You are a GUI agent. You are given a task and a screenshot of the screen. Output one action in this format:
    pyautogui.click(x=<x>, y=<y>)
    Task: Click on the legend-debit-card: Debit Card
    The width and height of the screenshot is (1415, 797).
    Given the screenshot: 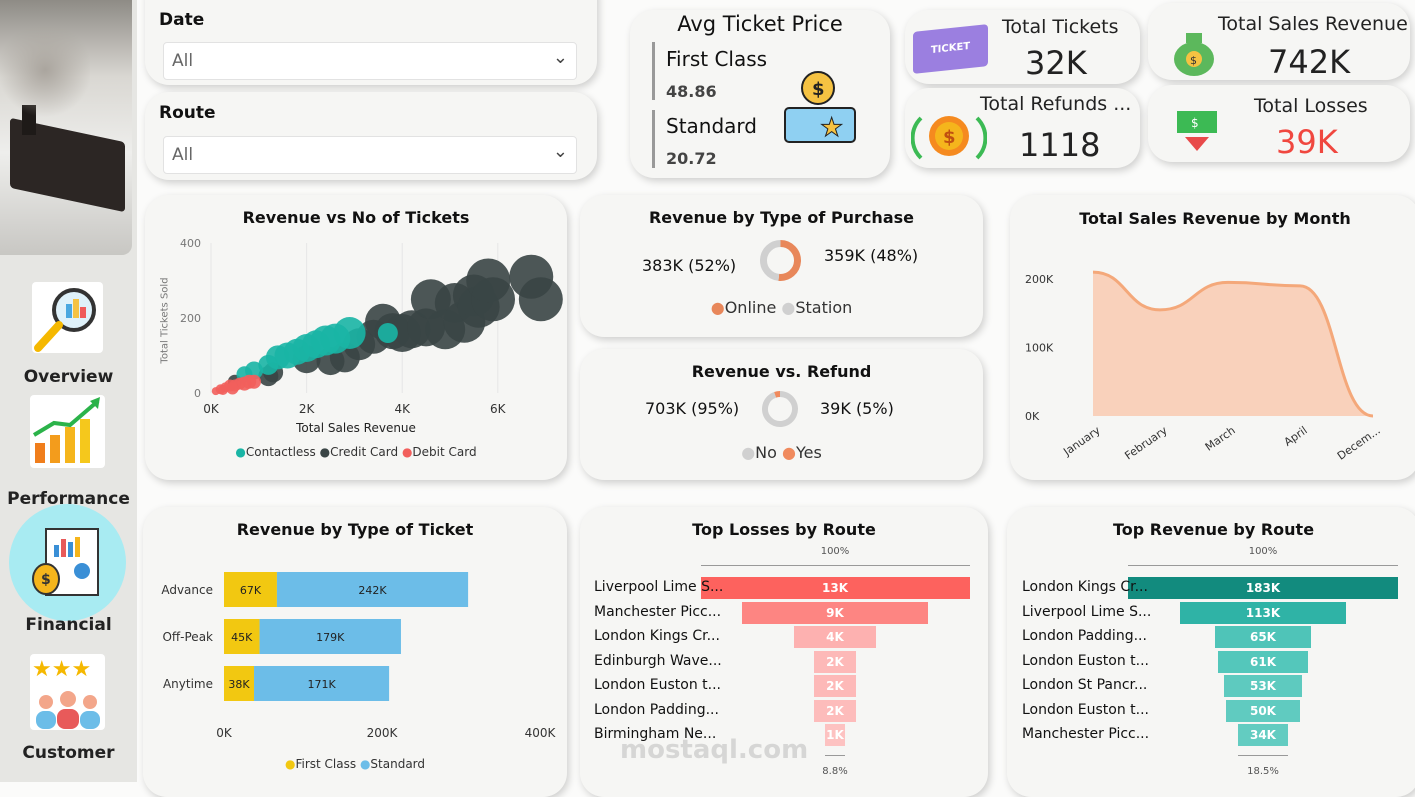 What is the action you would take?
    pyautogui.click(x=444, y=452)
    